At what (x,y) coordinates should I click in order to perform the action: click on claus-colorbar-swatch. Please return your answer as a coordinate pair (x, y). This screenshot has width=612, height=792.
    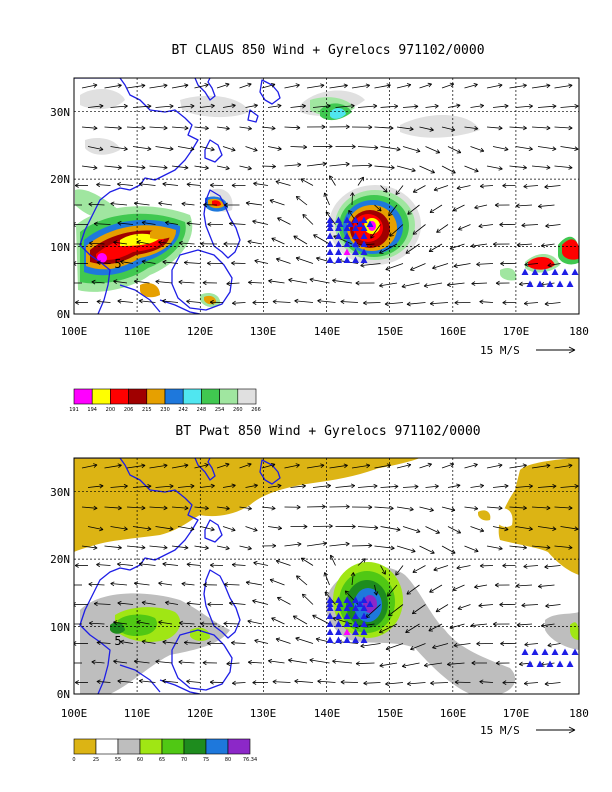
    Looking at the image, I should click on (101, 396).